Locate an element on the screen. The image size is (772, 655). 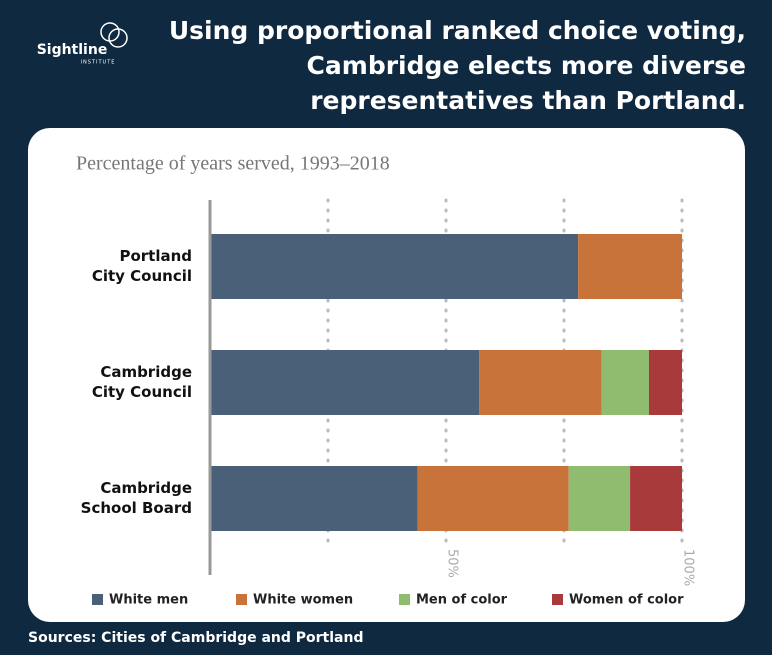
y-tick-label: Portland is located at coordinates (155, 256).